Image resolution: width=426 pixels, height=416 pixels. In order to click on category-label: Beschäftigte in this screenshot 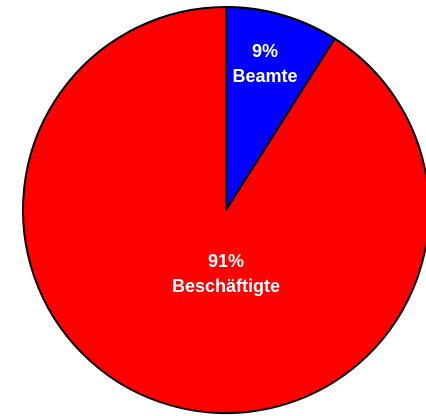, I will do `click(226, 286)`.